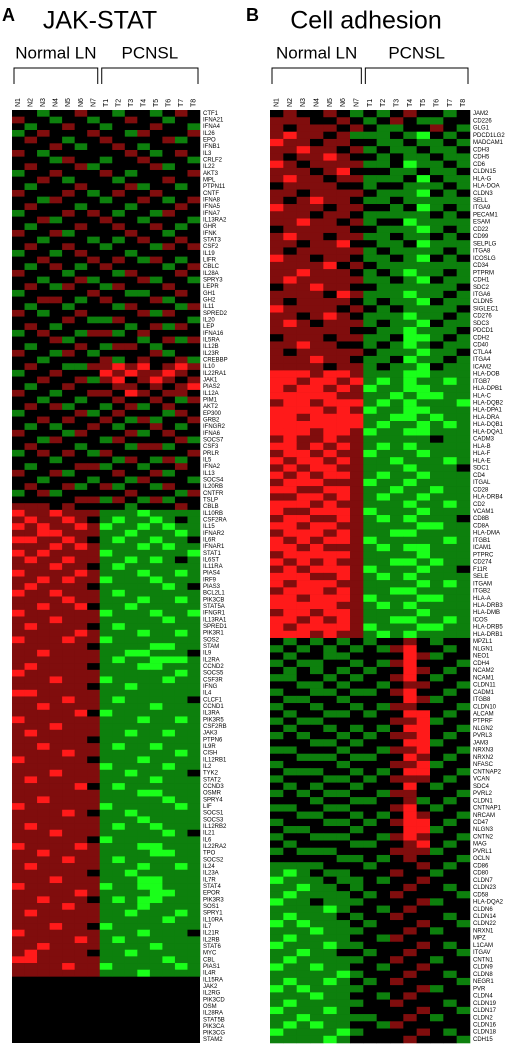  What do you see at coordinates (488, 498) in the screenshot?
I see `row-label: HLA-DRB4` at bounding box center [488, 498].